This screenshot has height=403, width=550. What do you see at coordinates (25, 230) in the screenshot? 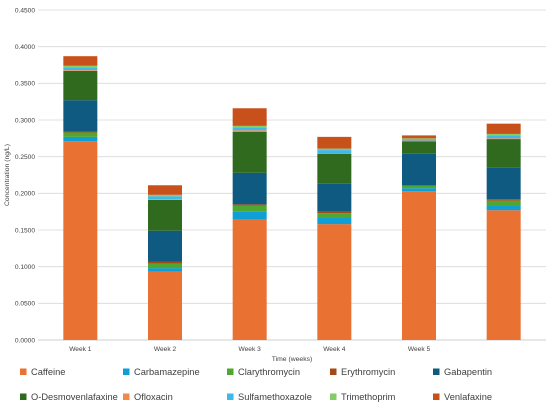
I see `y-tick-label: 0.1500` at bounding box center [25, 230].